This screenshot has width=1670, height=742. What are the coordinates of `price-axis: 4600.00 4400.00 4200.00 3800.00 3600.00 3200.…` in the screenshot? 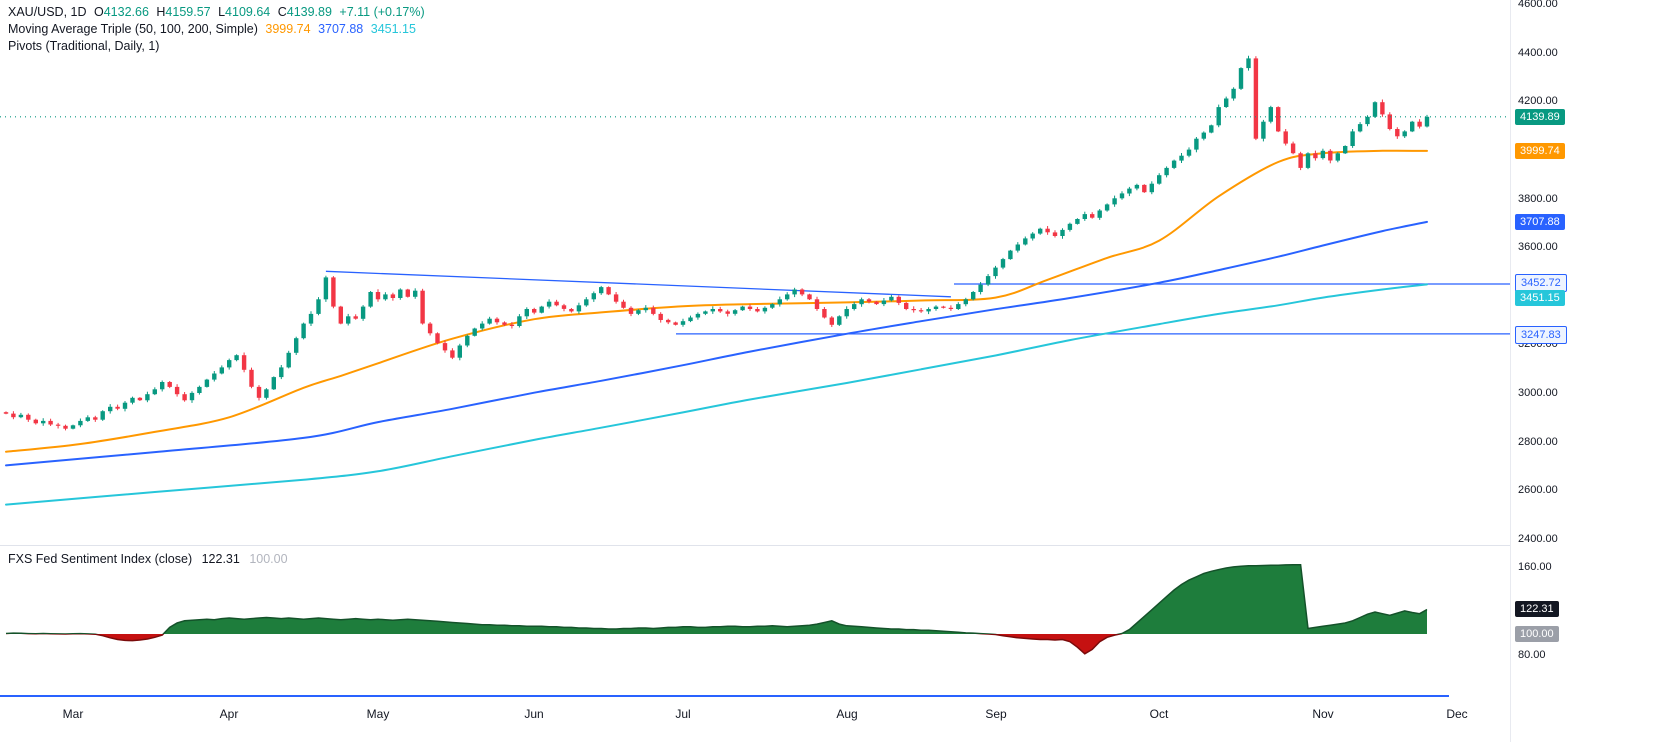 It's located at (1590, 371).